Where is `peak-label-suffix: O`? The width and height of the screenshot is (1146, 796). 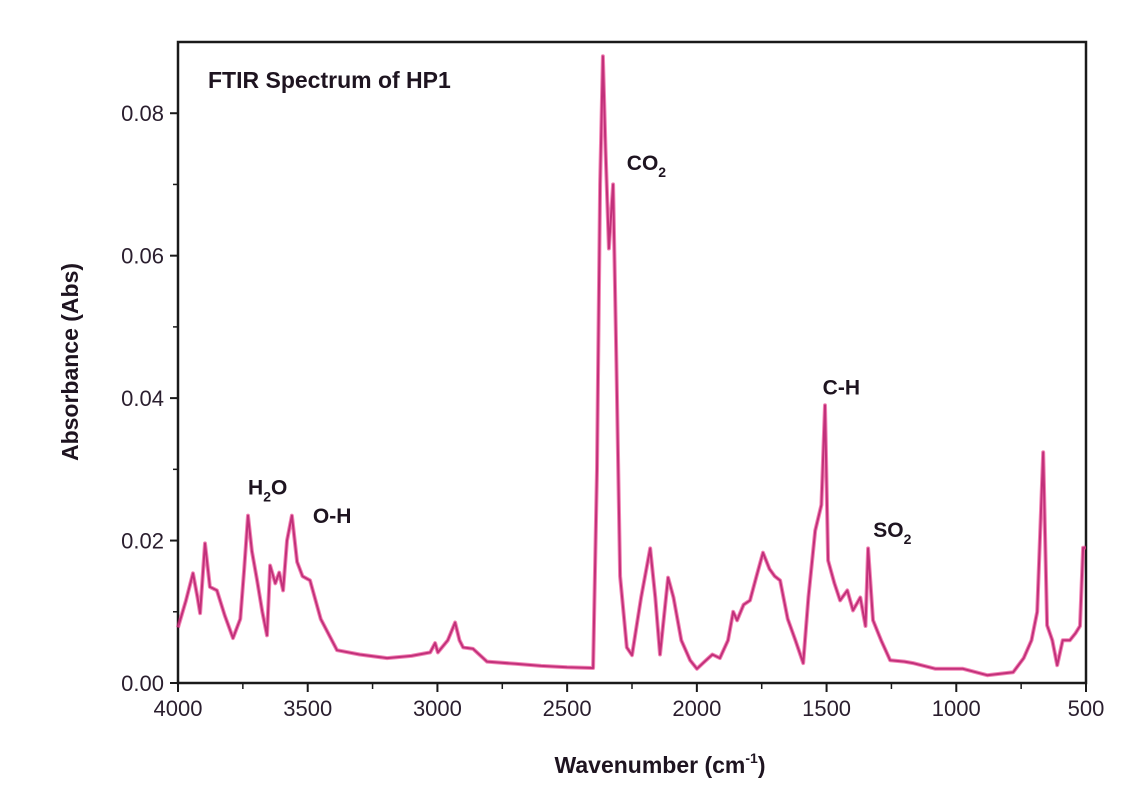 peak-label-suffix: O is located at coordinates (279, 487).